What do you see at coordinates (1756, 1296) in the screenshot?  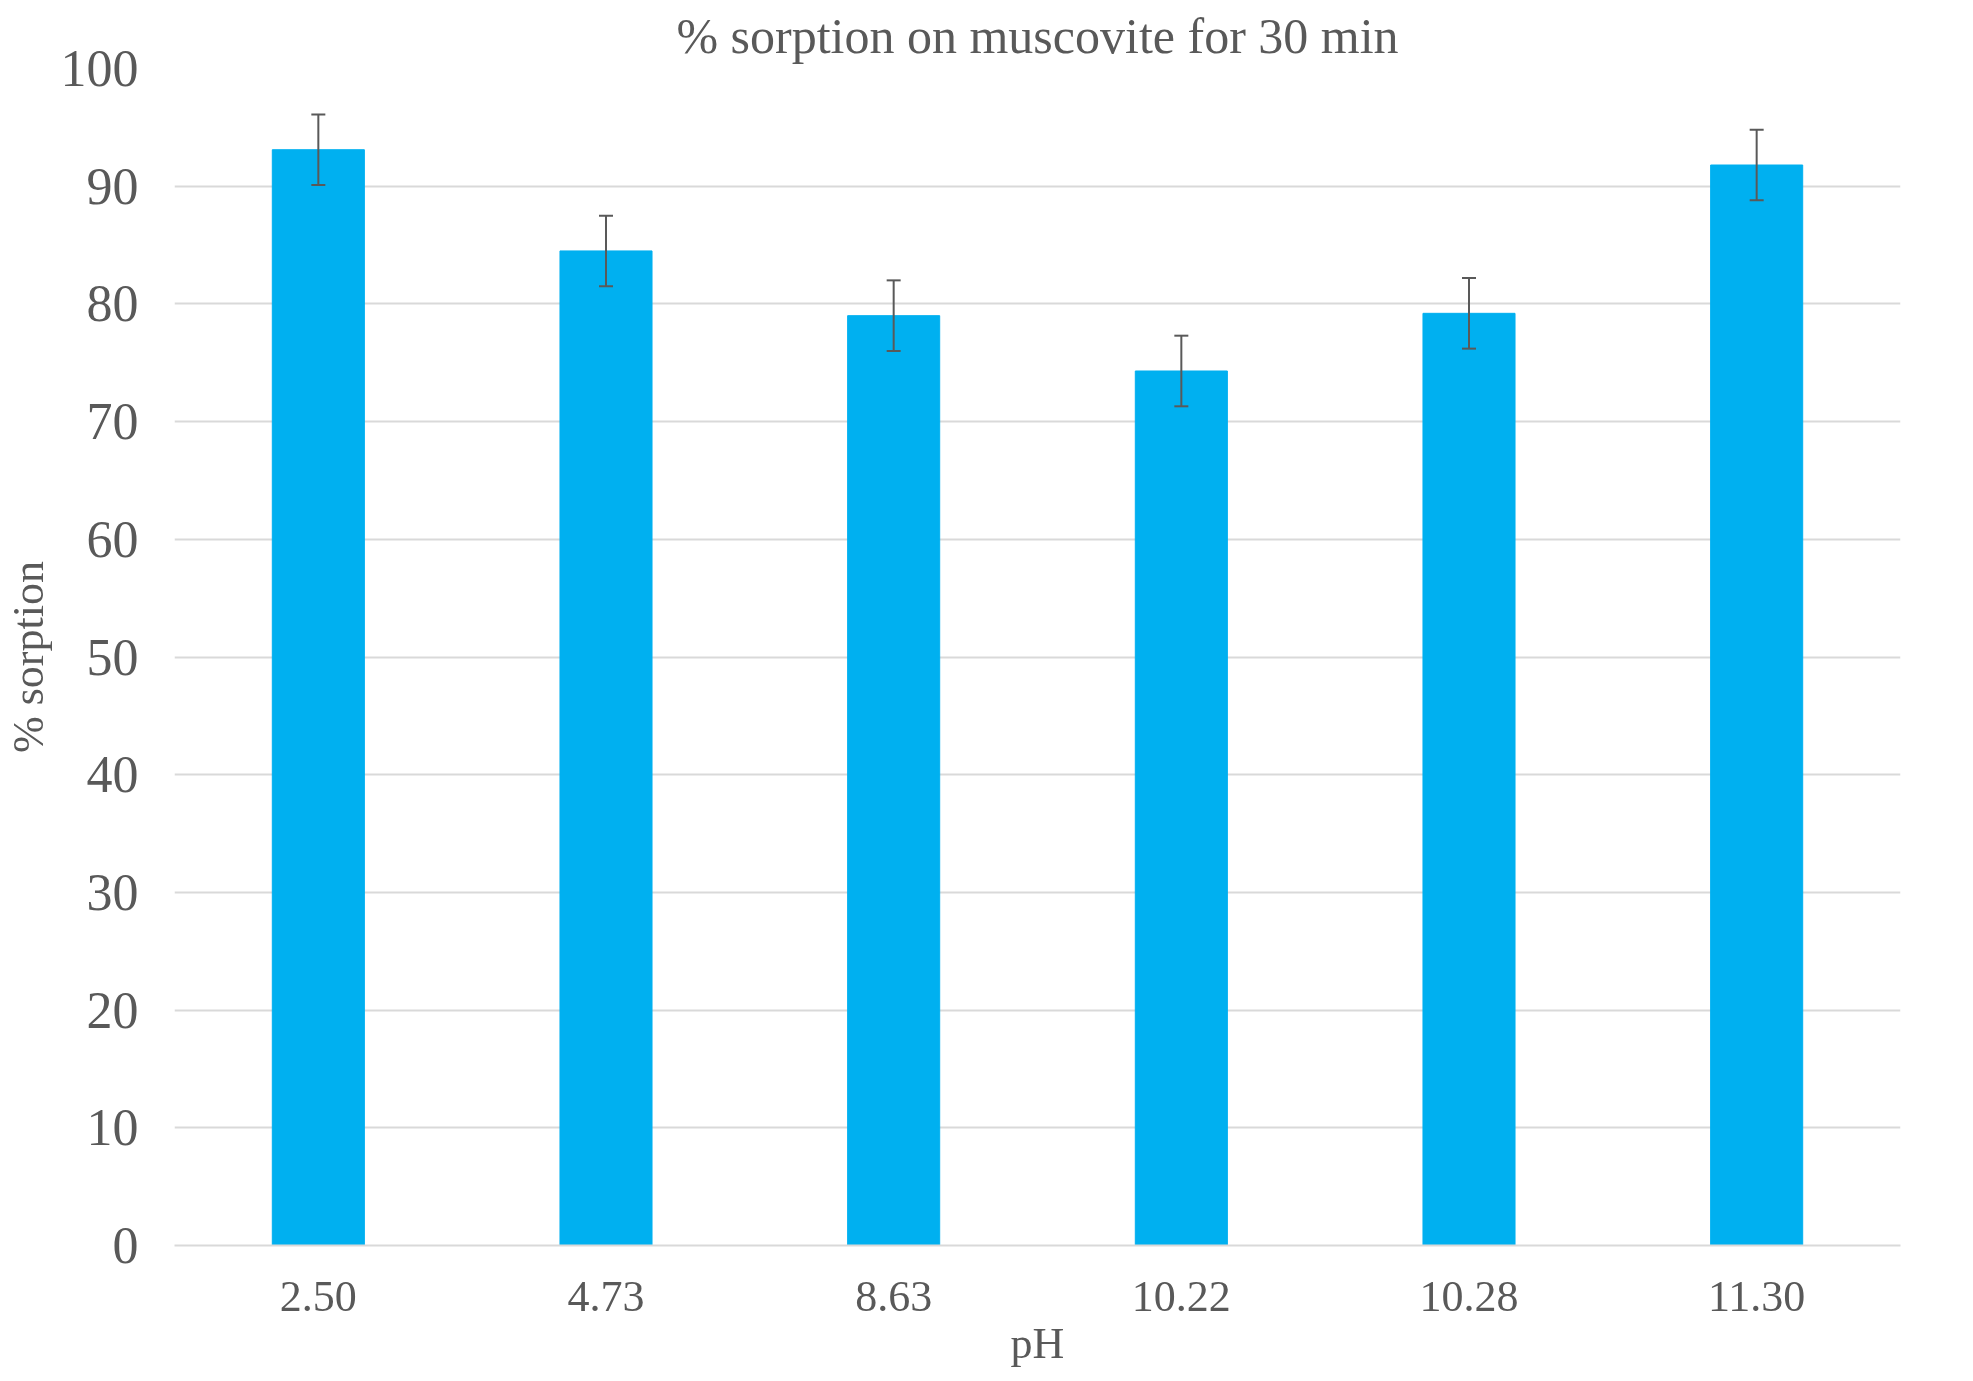 I see `x-tick-label: 11.30` at bounding box center [1756, 1296].